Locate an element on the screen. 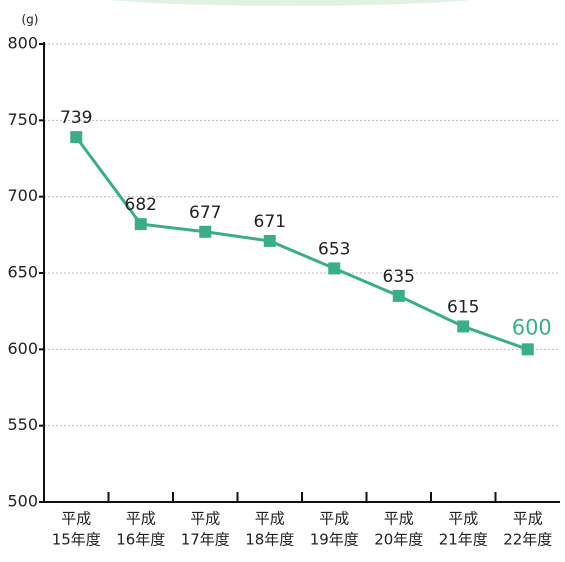 Image resolution: width=565 pixels, height=562 pixels. x-tick-label: 15年度 is located at coordinates (76, 540).